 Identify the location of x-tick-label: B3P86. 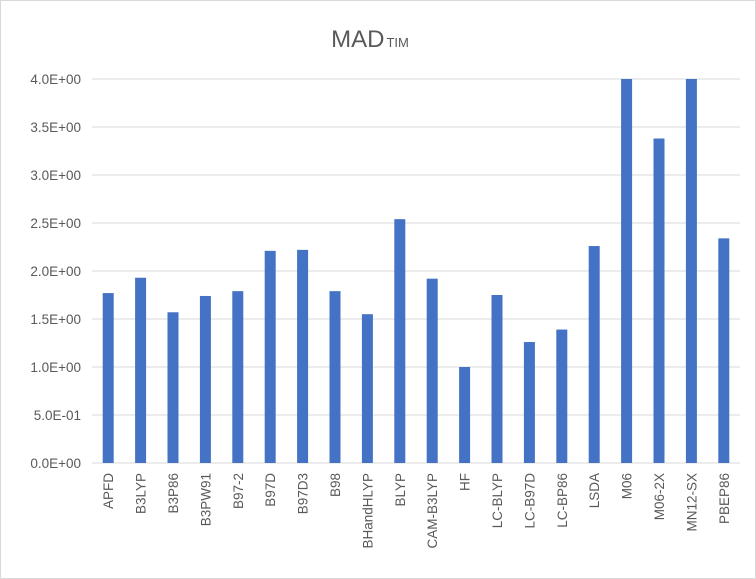
(173, 493).